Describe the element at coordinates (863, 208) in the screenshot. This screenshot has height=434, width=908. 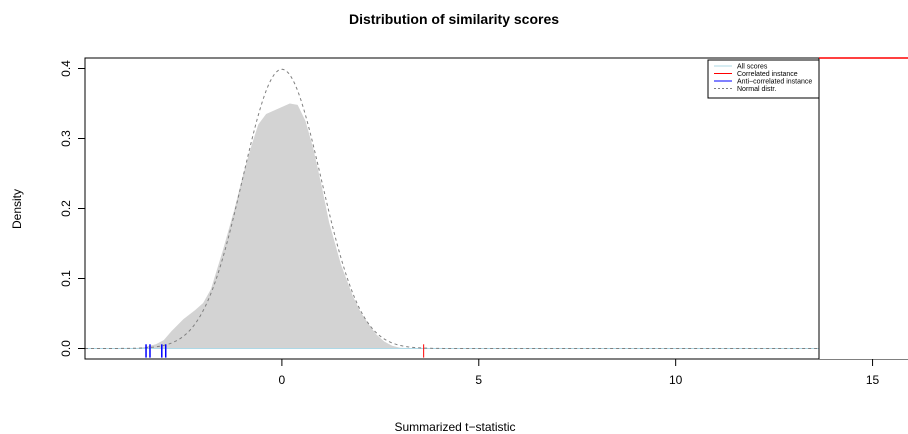
I see `right-panel` at that location.